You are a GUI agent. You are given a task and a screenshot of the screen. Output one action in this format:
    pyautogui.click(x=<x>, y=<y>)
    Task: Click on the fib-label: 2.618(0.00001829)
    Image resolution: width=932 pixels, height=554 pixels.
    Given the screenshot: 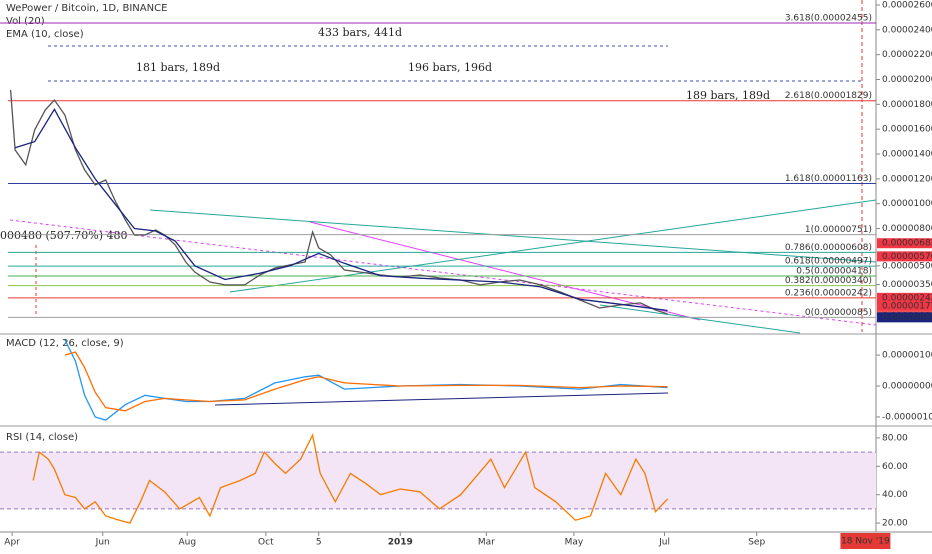 What is the action you would take?
    pyautogui.click(x=828, y=96)
    